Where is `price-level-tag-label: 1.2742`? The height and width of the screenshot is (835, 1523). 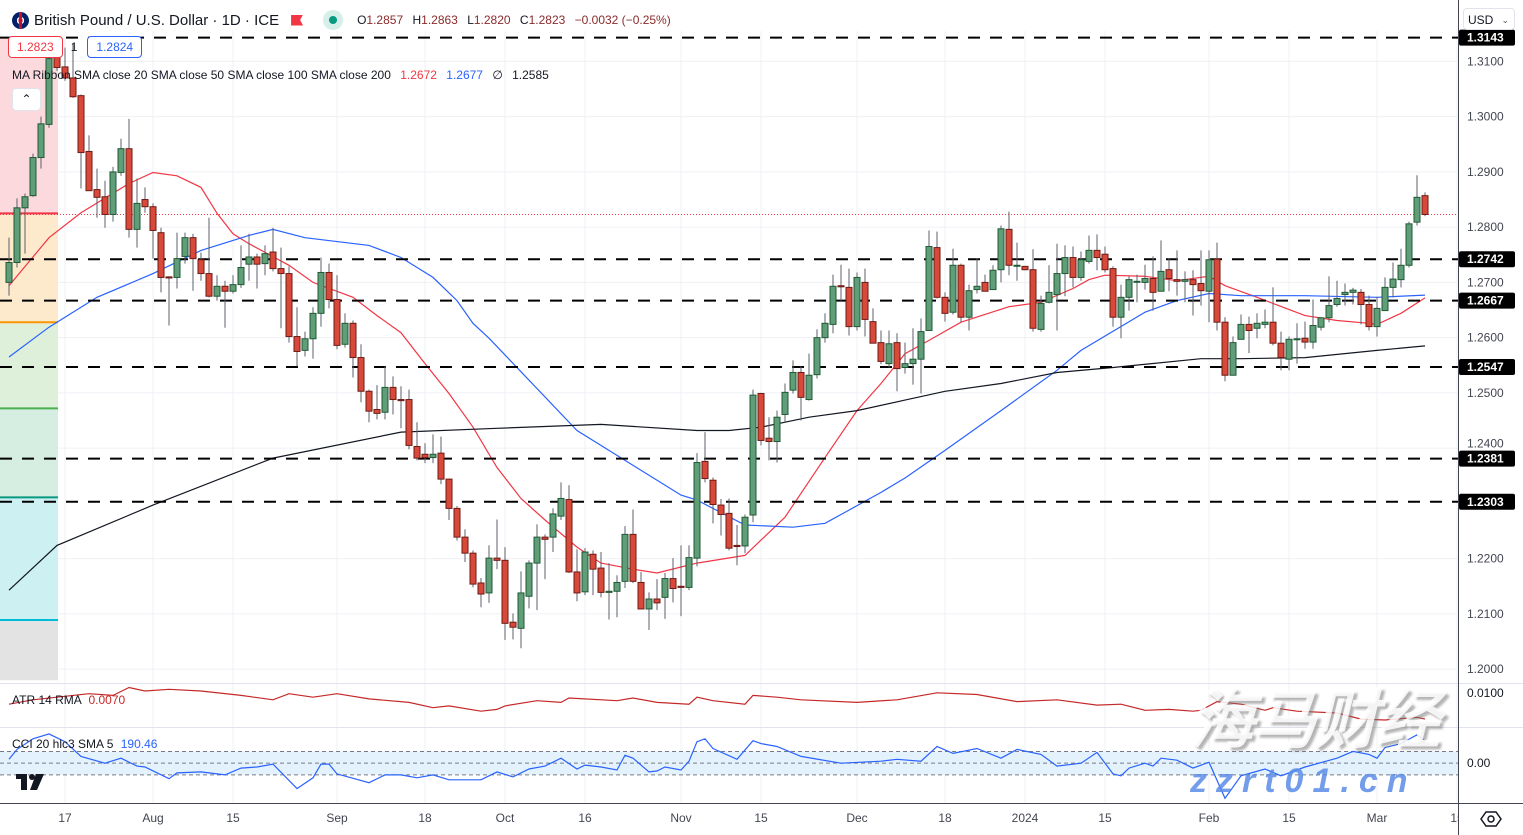
price-level-tag-label: 1.2742 is located at coordinates (1485, 259).